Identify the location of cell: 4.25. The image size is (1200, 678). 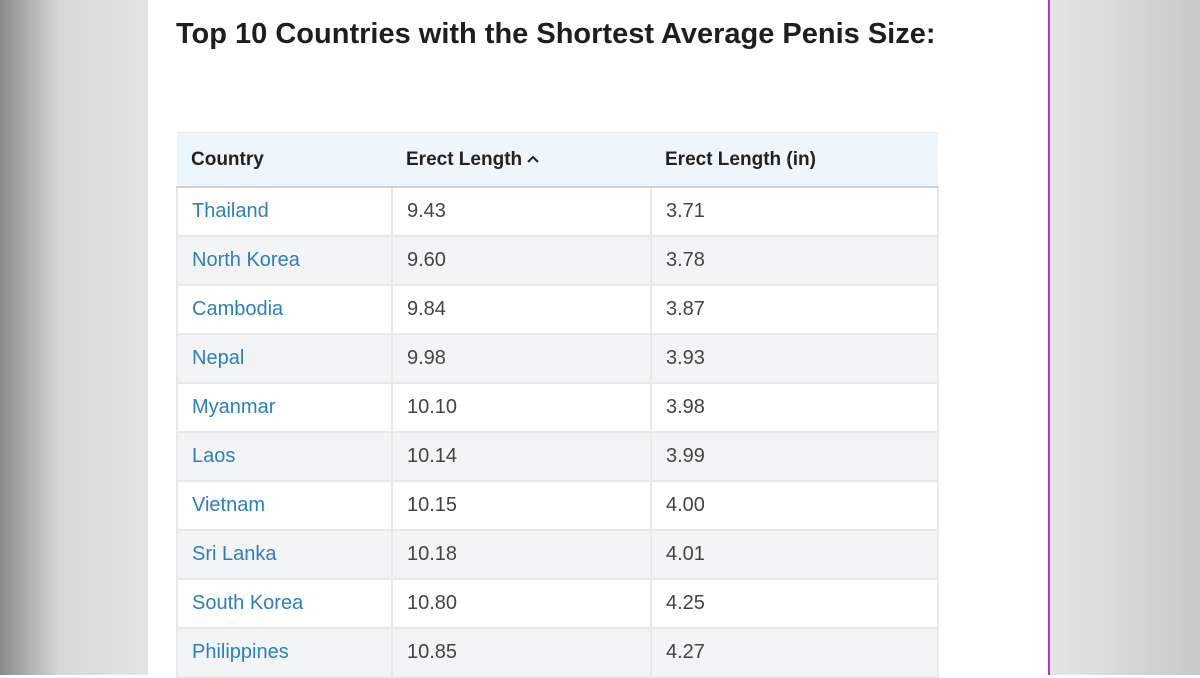
(794, 603).